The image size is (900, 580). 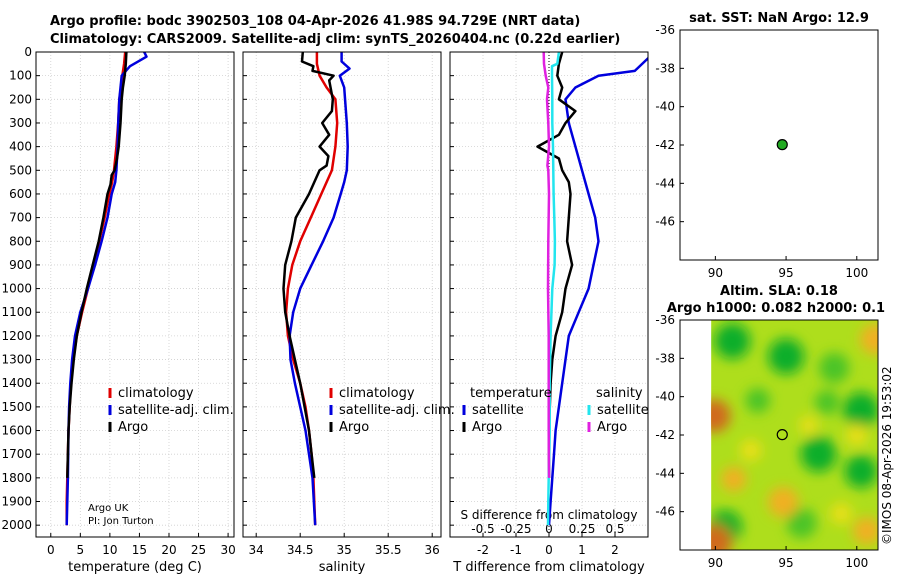 What do you see at coordinates (614, 529) in the screenshot?
I see `top-xtick-label: 0.5` at bounding box center [614, 529].